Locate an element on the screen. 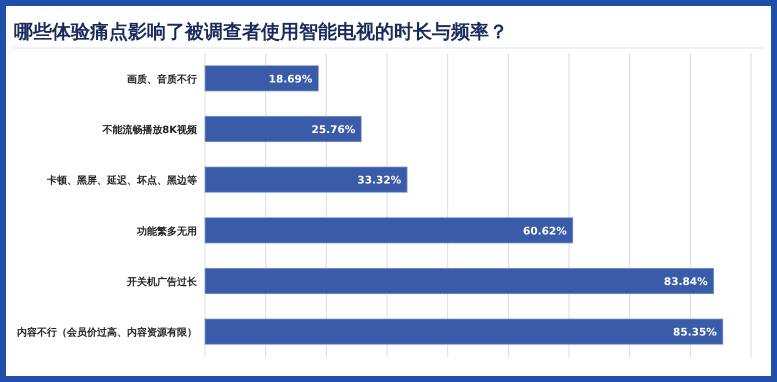 The height and width of the screenshot is (382, 777). y-tick-label: 内容不行（会员价过高、内容资源有限） is located at coordinates (107, 332).